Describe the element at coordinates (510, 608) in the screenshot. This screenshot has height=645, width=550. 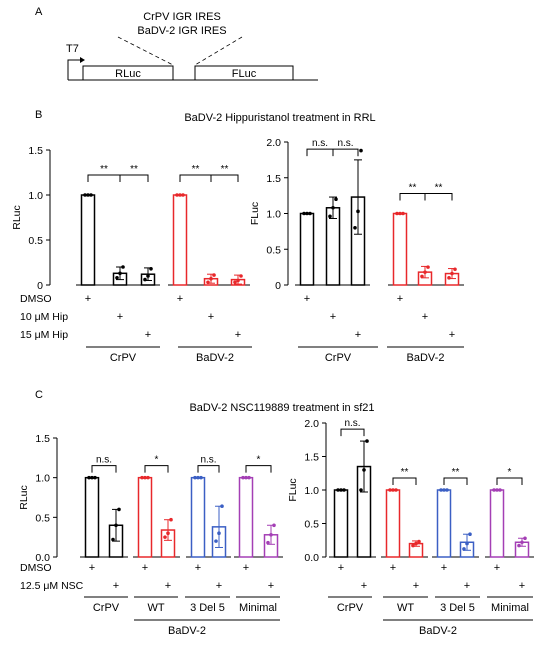
I see `group-label: Minimal` at that location.